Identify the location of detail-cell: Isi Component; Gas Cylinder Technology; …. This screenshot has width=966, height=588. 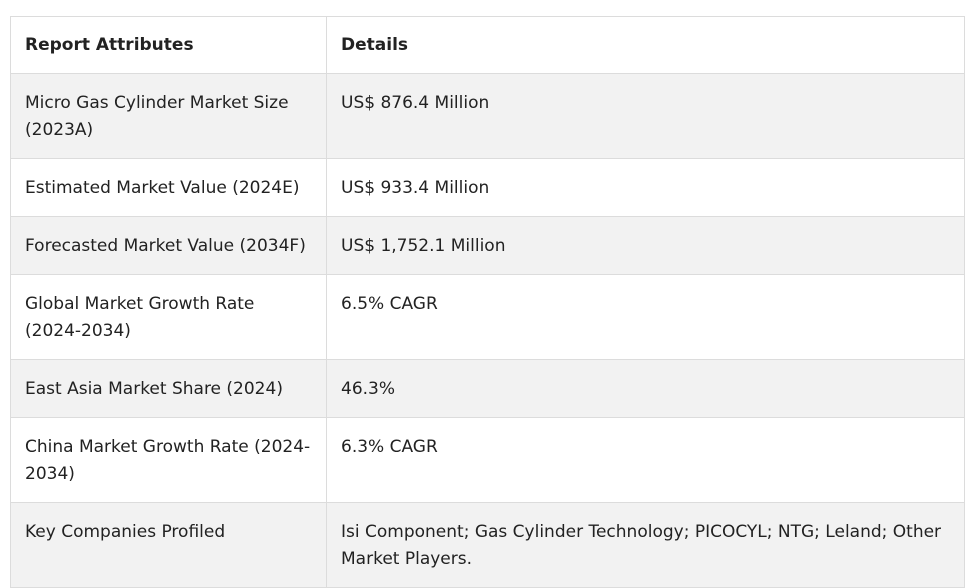
(645, 545).